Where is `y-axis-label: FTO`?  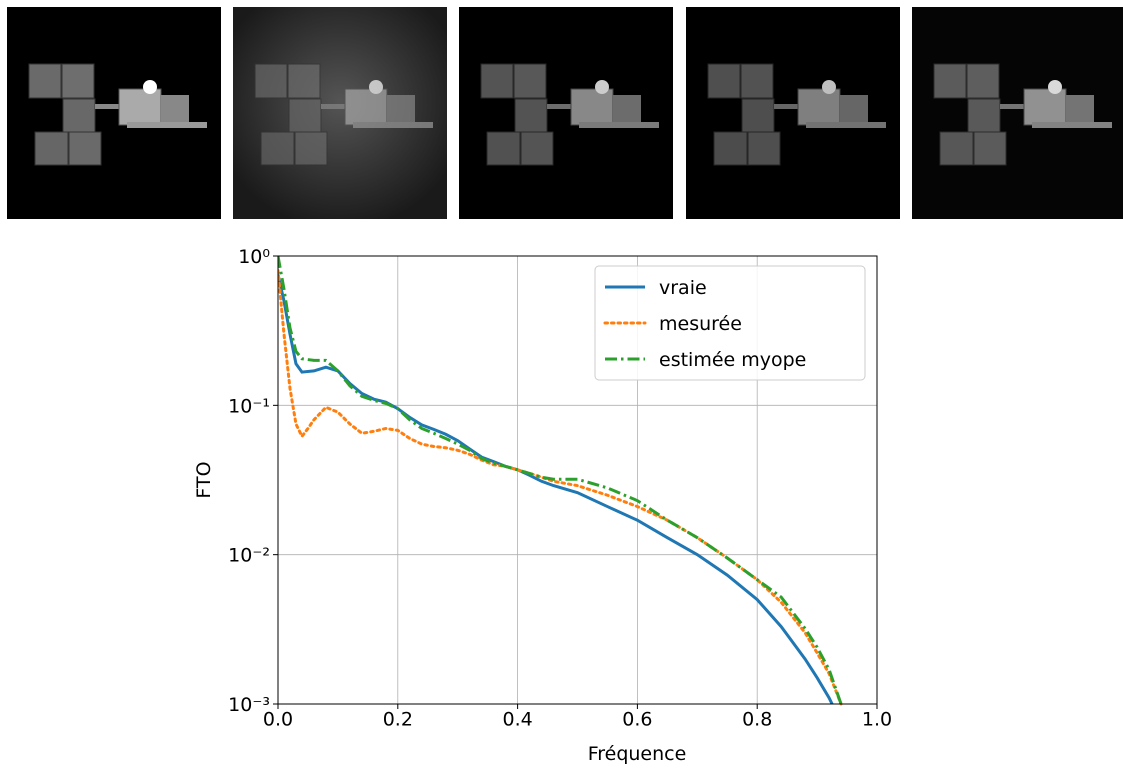 y-axis-label: FTO is located at coordinates (204, 479).